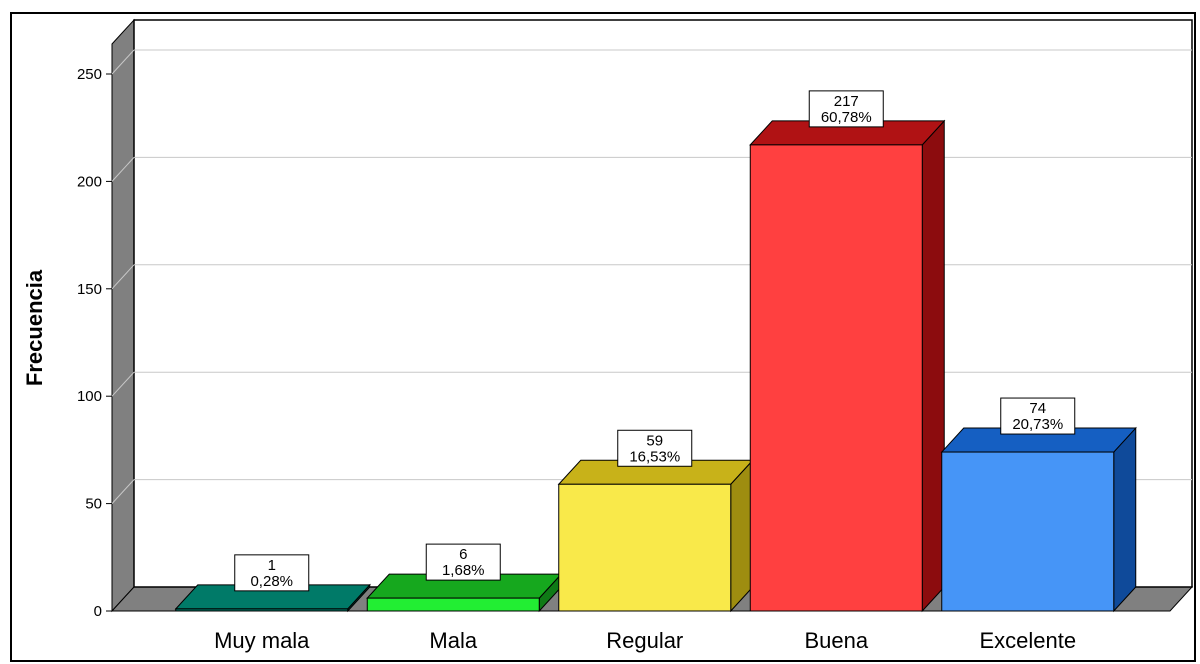 This screenshot has height=664, width=1200. What do you see at coordinates (89, 396) in the screenshot?
I see `y-tick-label: 100` at bounding box center [89, 396].